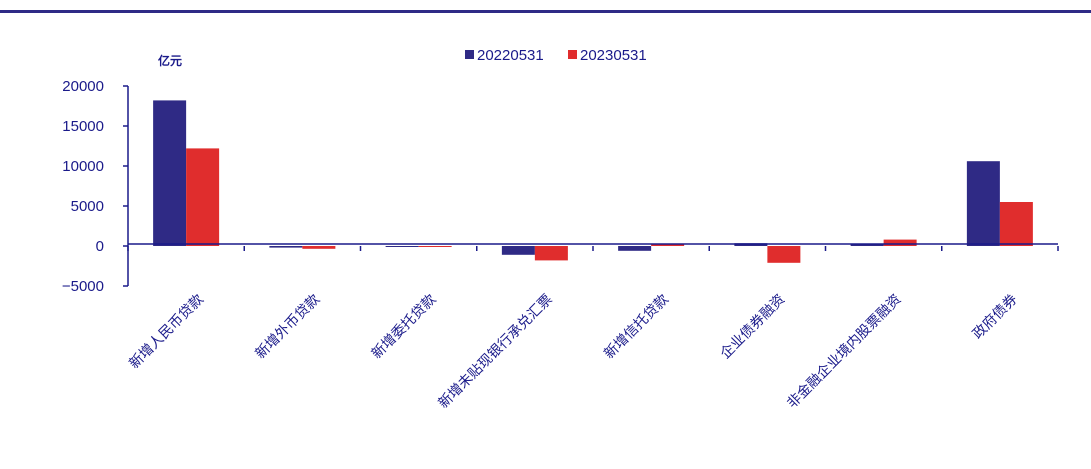 The width and height of the screenshot is (1091, 469). I want to click on category-label: 政府债券, so click(995, 317).